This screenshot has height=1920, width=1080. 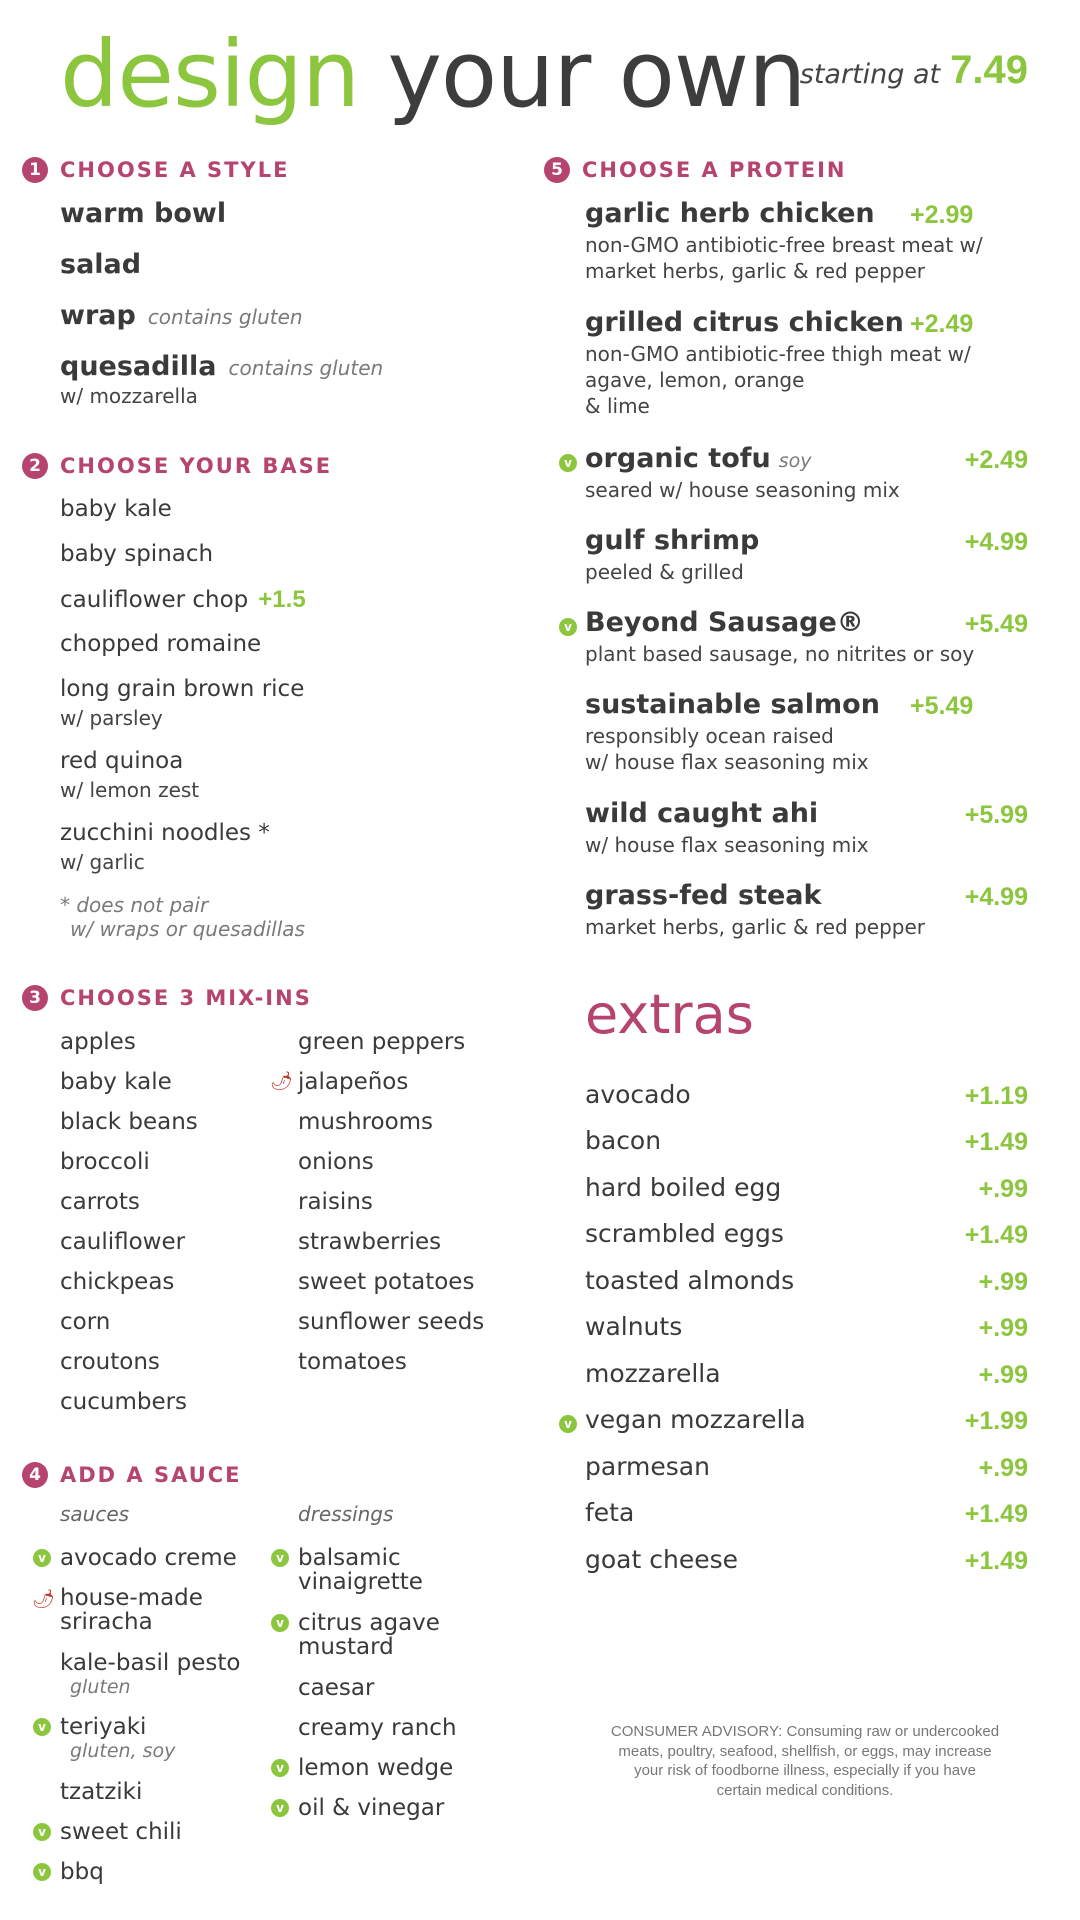 I want to click on mixin-item: cauliflower, so click(x=123, y=1242).